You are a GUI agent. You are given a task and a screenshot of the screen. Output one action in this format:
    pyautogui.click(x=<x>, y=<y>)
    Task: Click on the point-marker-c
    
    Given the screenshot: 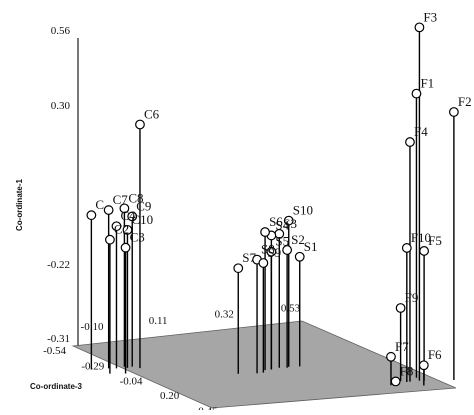 What is the action you would take?
    pyautogui.click(x=91, y=215)
    